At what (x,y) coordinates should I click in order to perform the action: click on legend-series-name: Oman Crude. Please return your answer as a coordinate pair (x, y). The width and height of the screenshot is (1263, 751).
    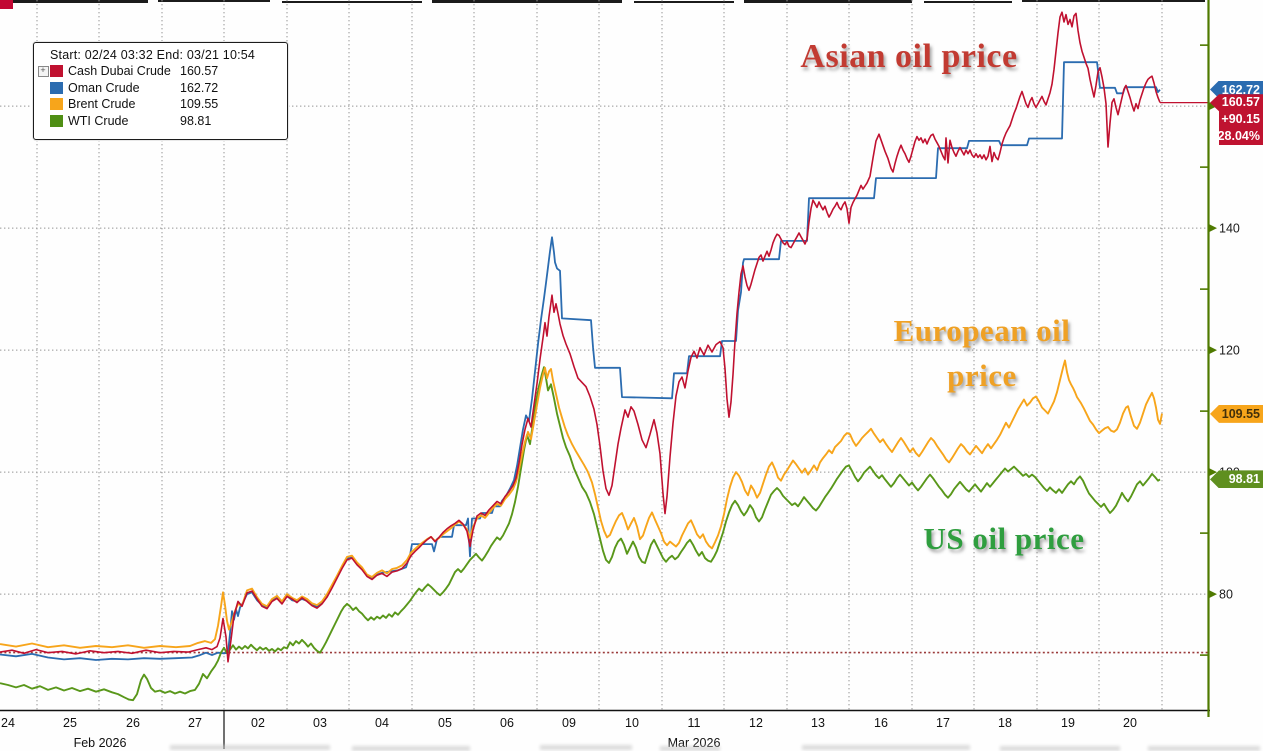
    Looking at the image, I should click on (104, 87).